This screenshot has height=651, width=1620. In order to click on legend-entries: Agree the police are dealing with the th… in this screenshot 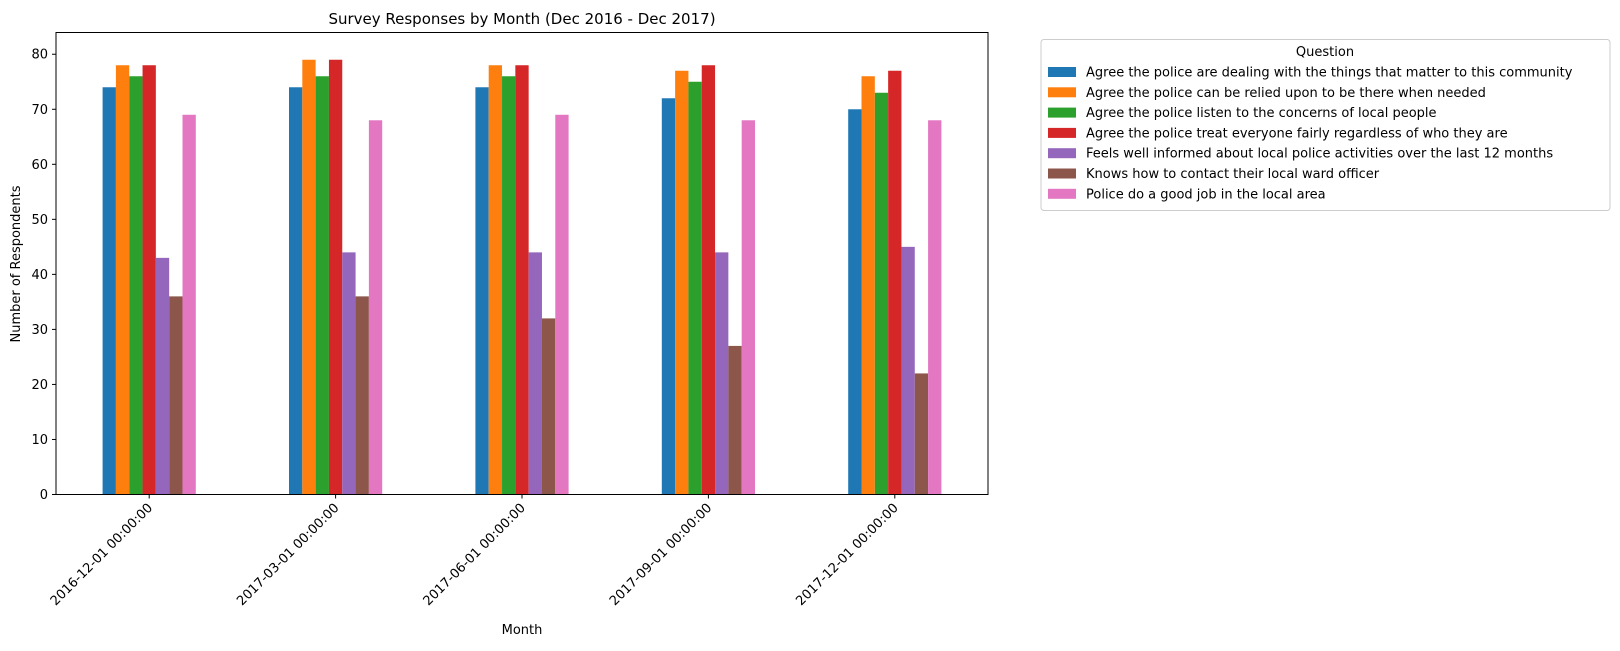, I will do `click(1310, 134)`.